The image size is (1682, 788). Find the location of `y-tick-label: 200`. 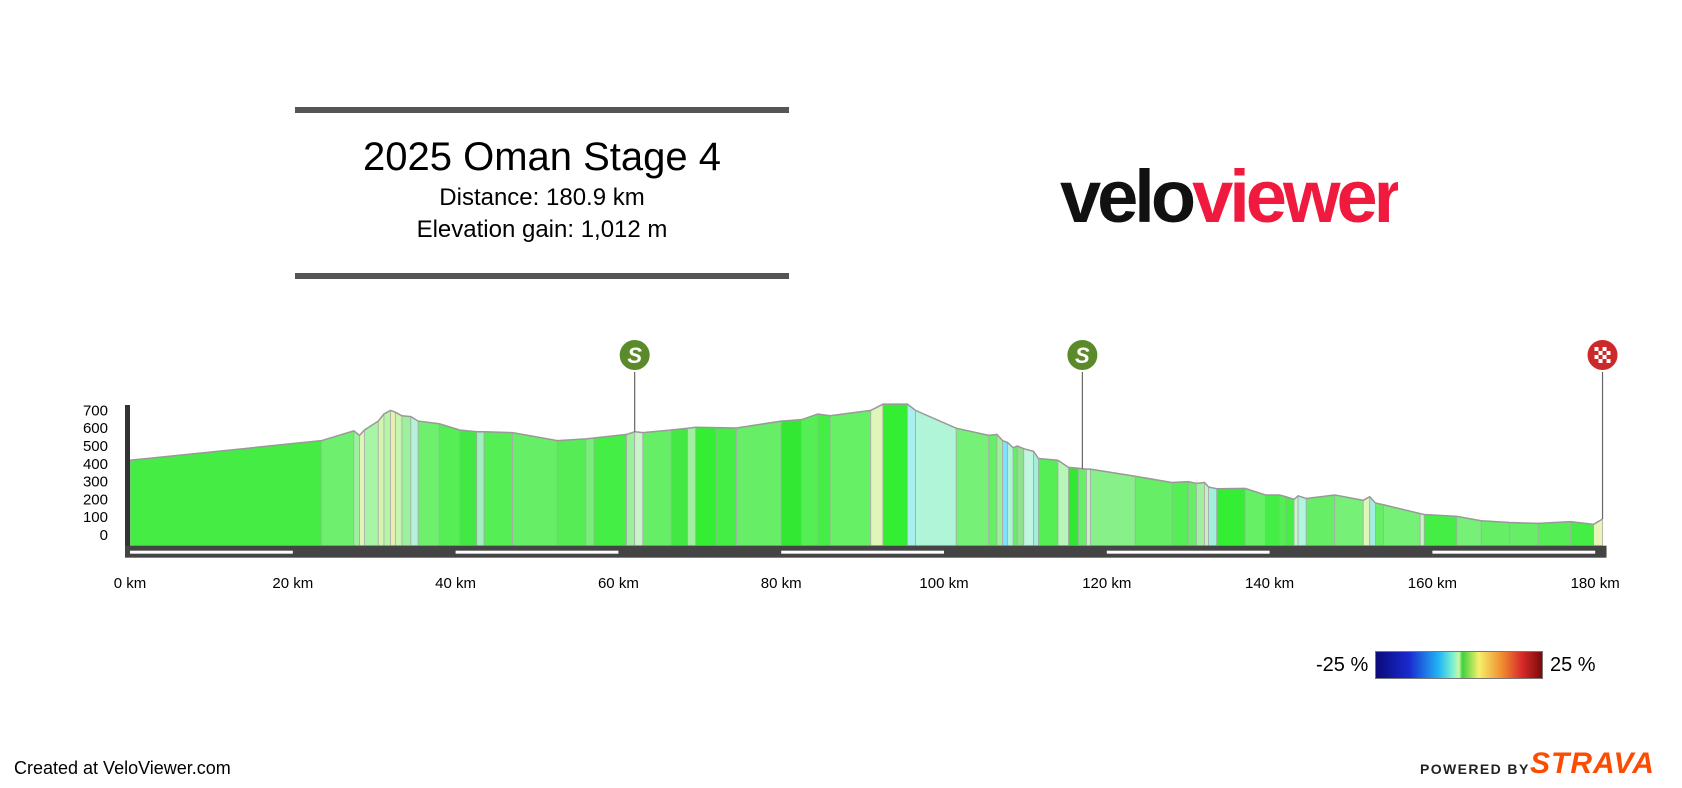

y-tick-label: 200 is located at coordinates (95, 499).